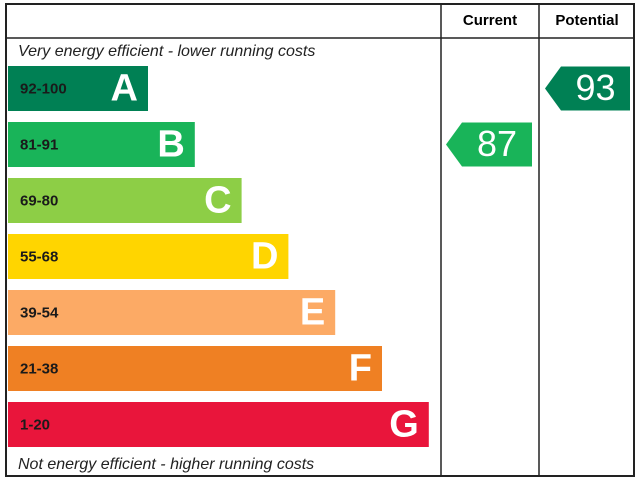 The width and height of the screenshot is (640, 479). What do you see at coordinates (360, 369) in the screenshot?
I see `band-letter: F` at bounding box center [360, 369].